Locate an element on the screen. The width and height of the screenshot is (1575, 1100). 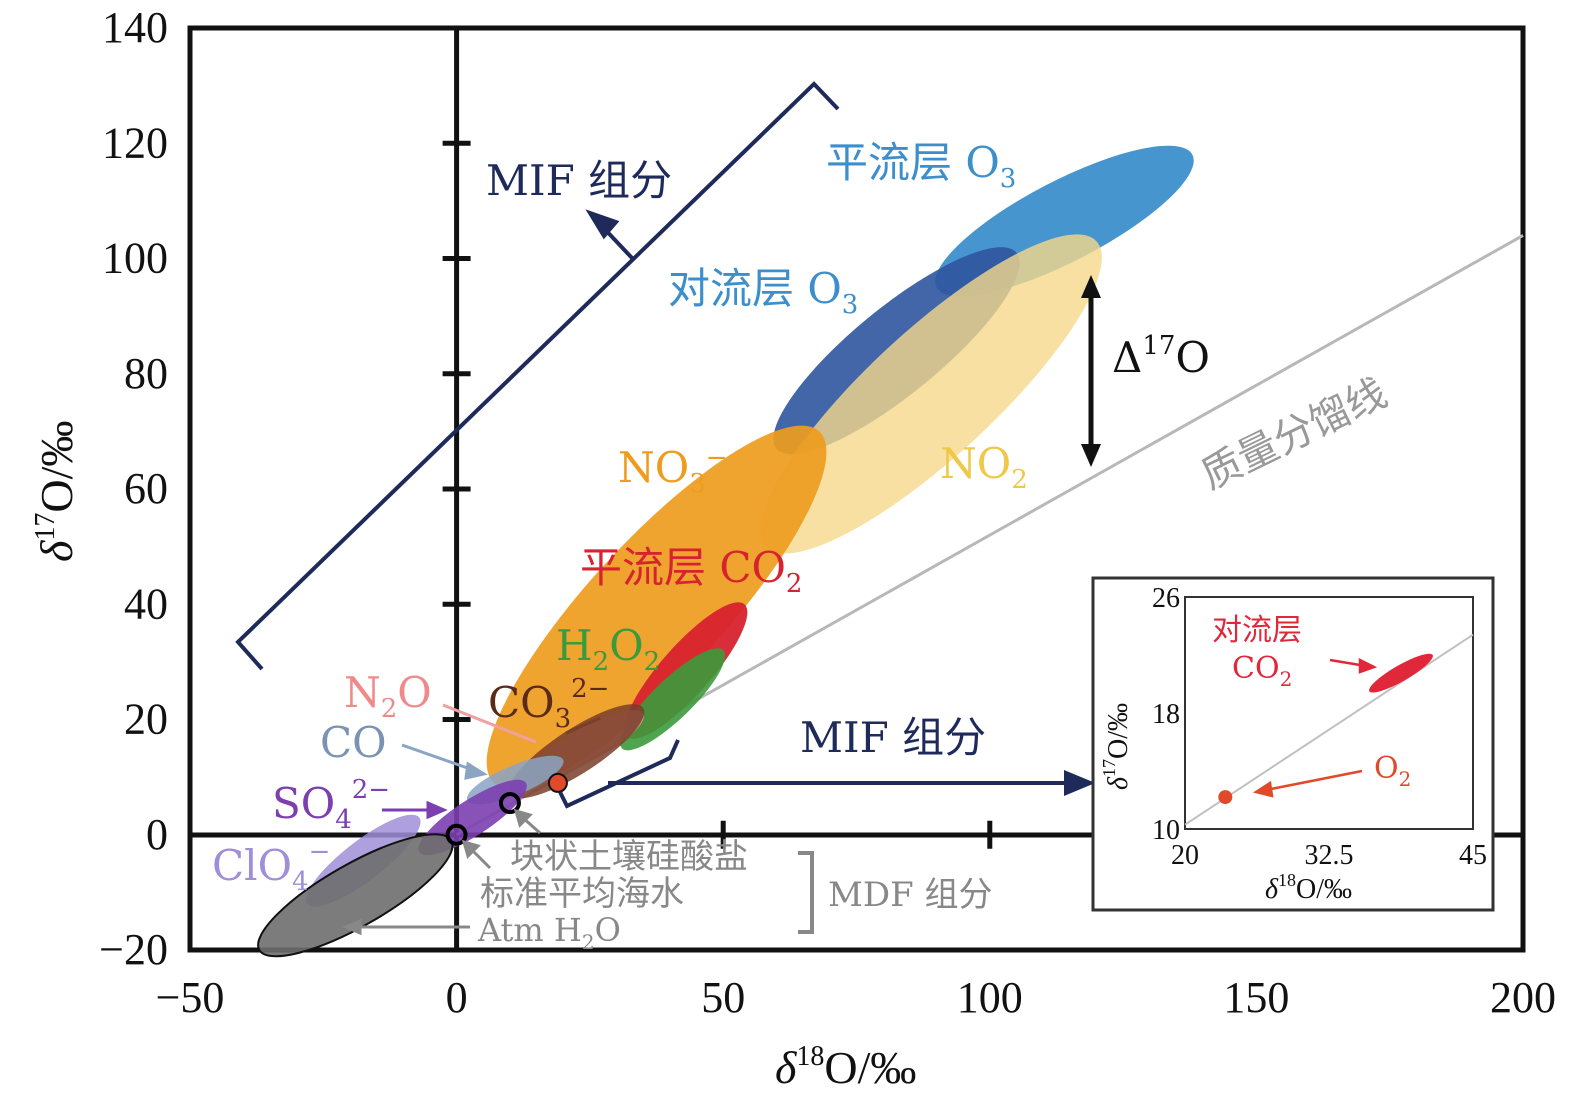
x-tick-label: 150 is located at coordinates (1256, 997).